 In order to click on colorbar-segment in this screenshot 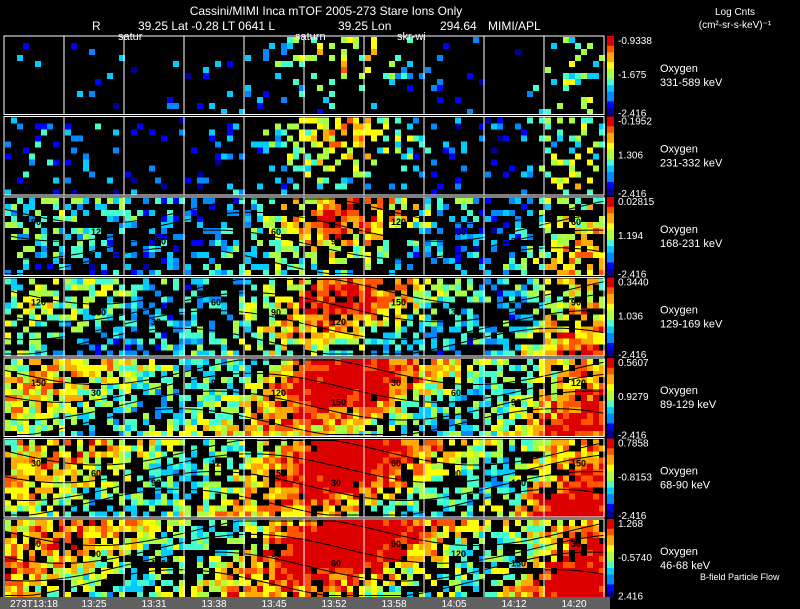, I will do `click(610, 550)`.